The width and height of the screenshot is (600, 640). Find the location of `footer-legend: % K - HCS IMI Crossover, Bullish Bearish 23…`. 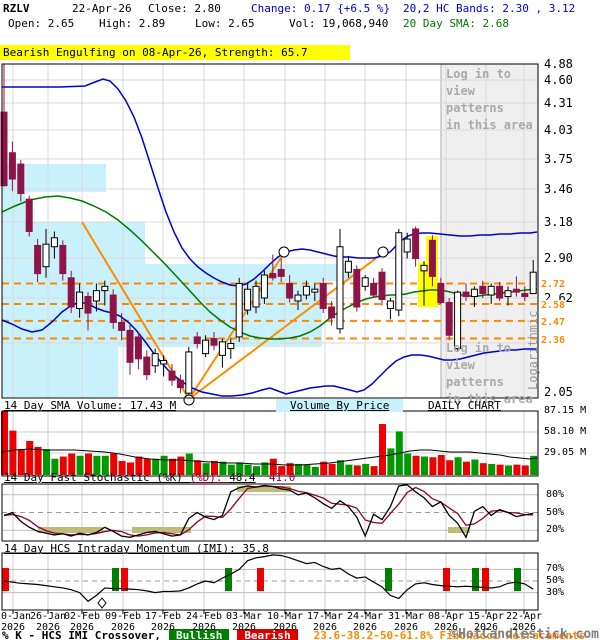

footer-legend: % K - HCS IMI Crossover, Bullish Bearish 23… is located at coordinates (293, 634).